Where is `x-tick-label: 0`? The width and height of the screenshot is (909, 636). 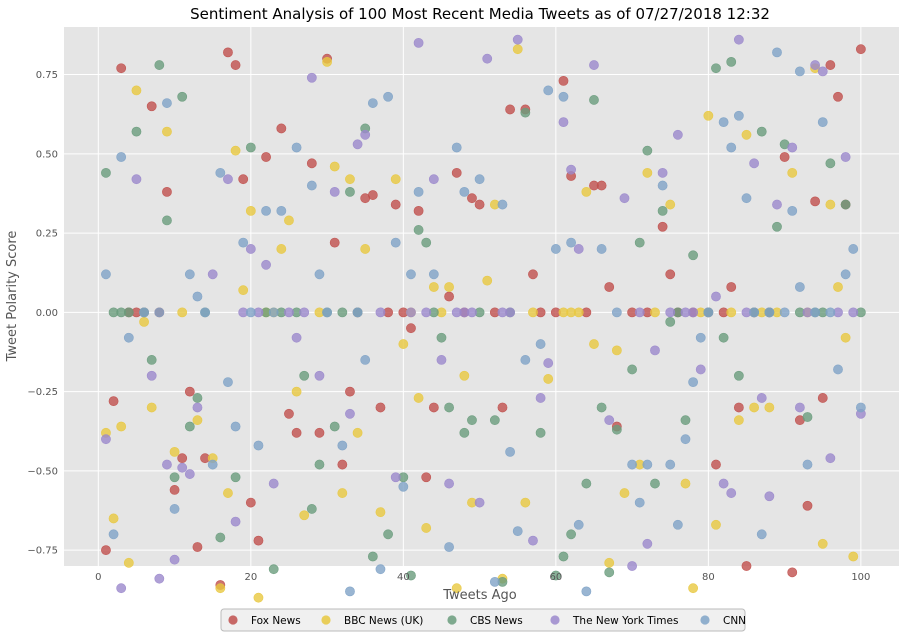
x-tick-label: 0 is located at coordinates (98, 577).